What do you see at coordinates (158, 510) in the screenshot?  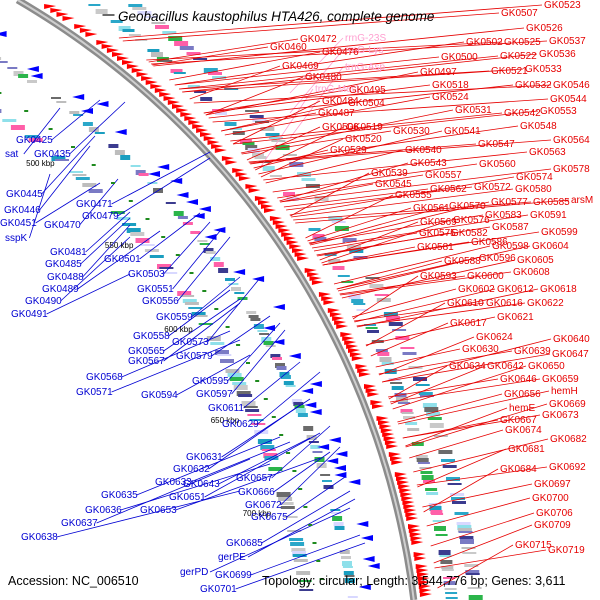 I see `reverse-gene-label: GK0653` at bounding box center [158, 510].